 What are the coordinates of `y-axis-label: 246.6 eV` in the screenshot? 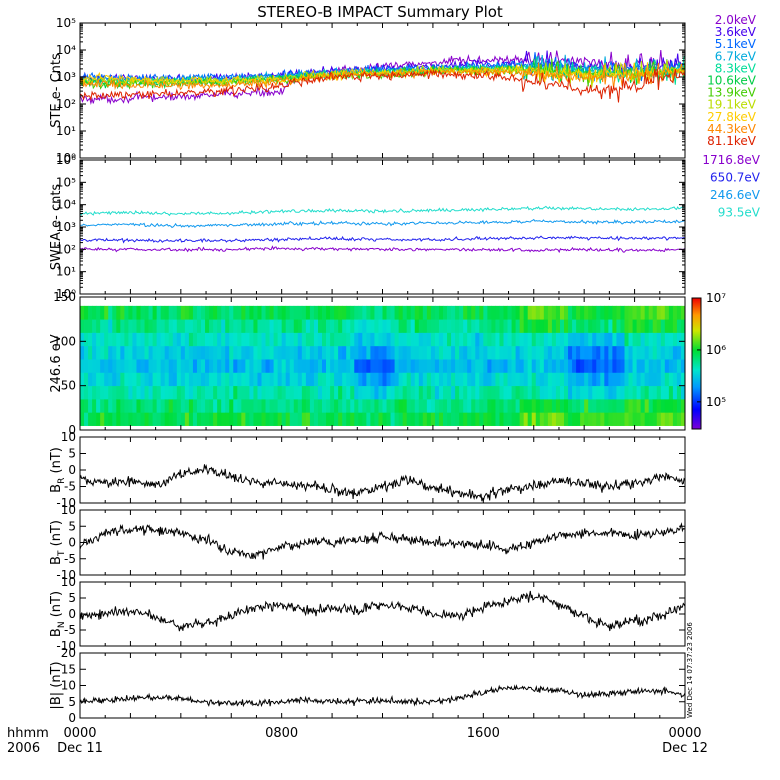 It's located at (56, 363).